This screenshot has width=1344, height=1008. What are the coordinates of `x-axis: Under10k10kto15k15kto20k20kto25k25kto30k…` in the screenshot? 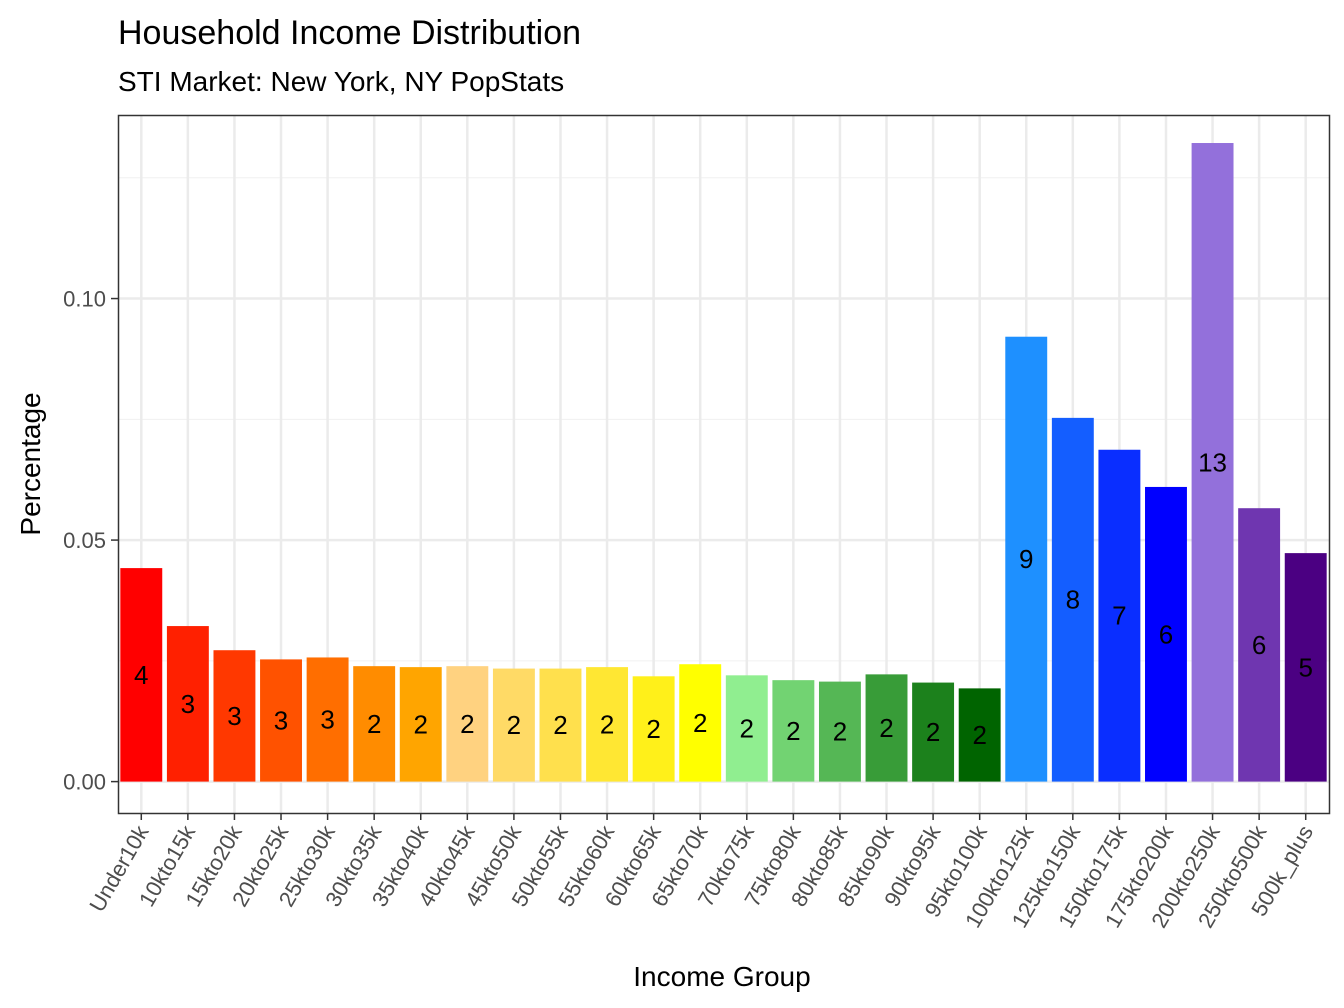 It's located at (701, 872).